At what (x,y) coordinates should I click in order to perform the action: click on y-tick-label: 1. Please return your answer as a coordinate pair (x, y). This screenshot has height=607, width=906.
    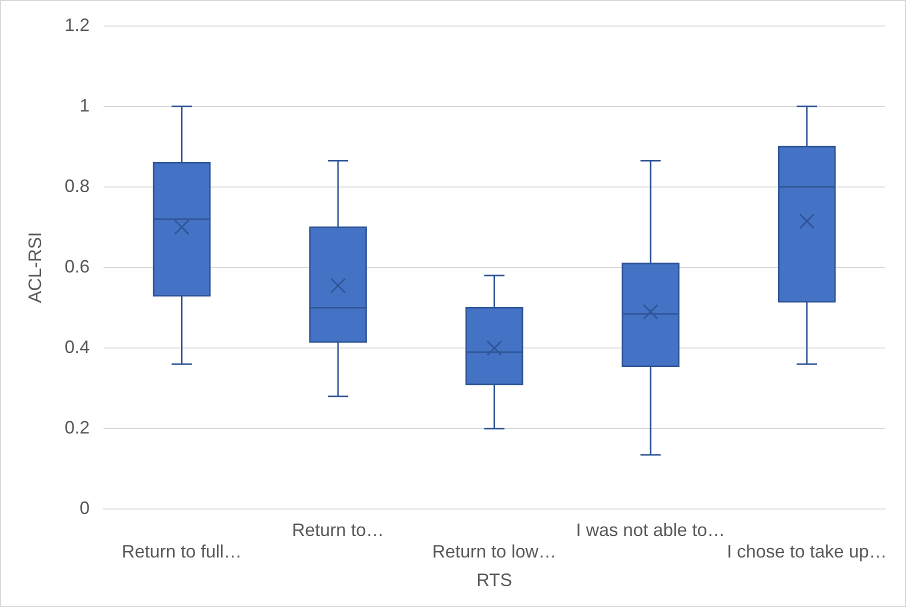
    Looking at the image, I should click on (85, 105).